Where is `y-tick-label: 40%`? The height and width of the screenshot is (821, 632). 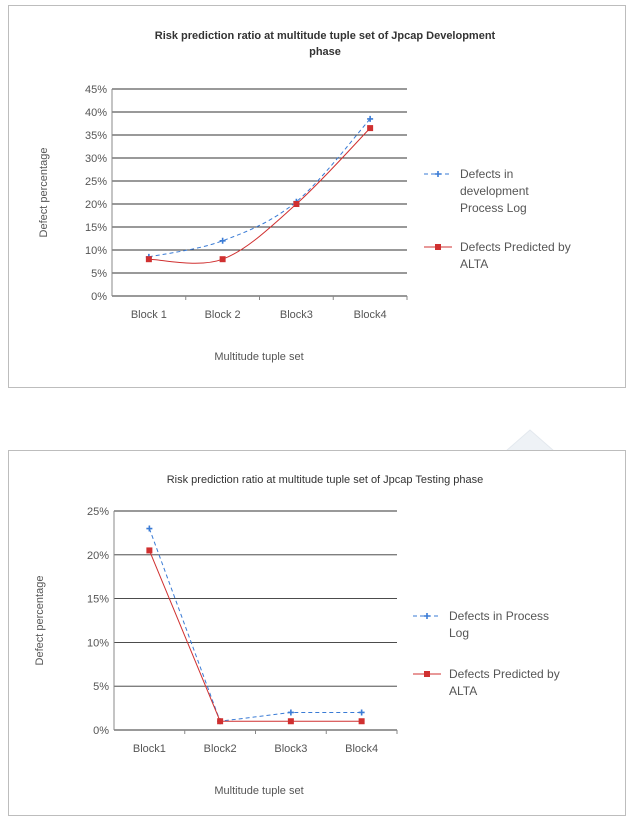 y-tick-label: 40% is located at coordinates (96, 113).